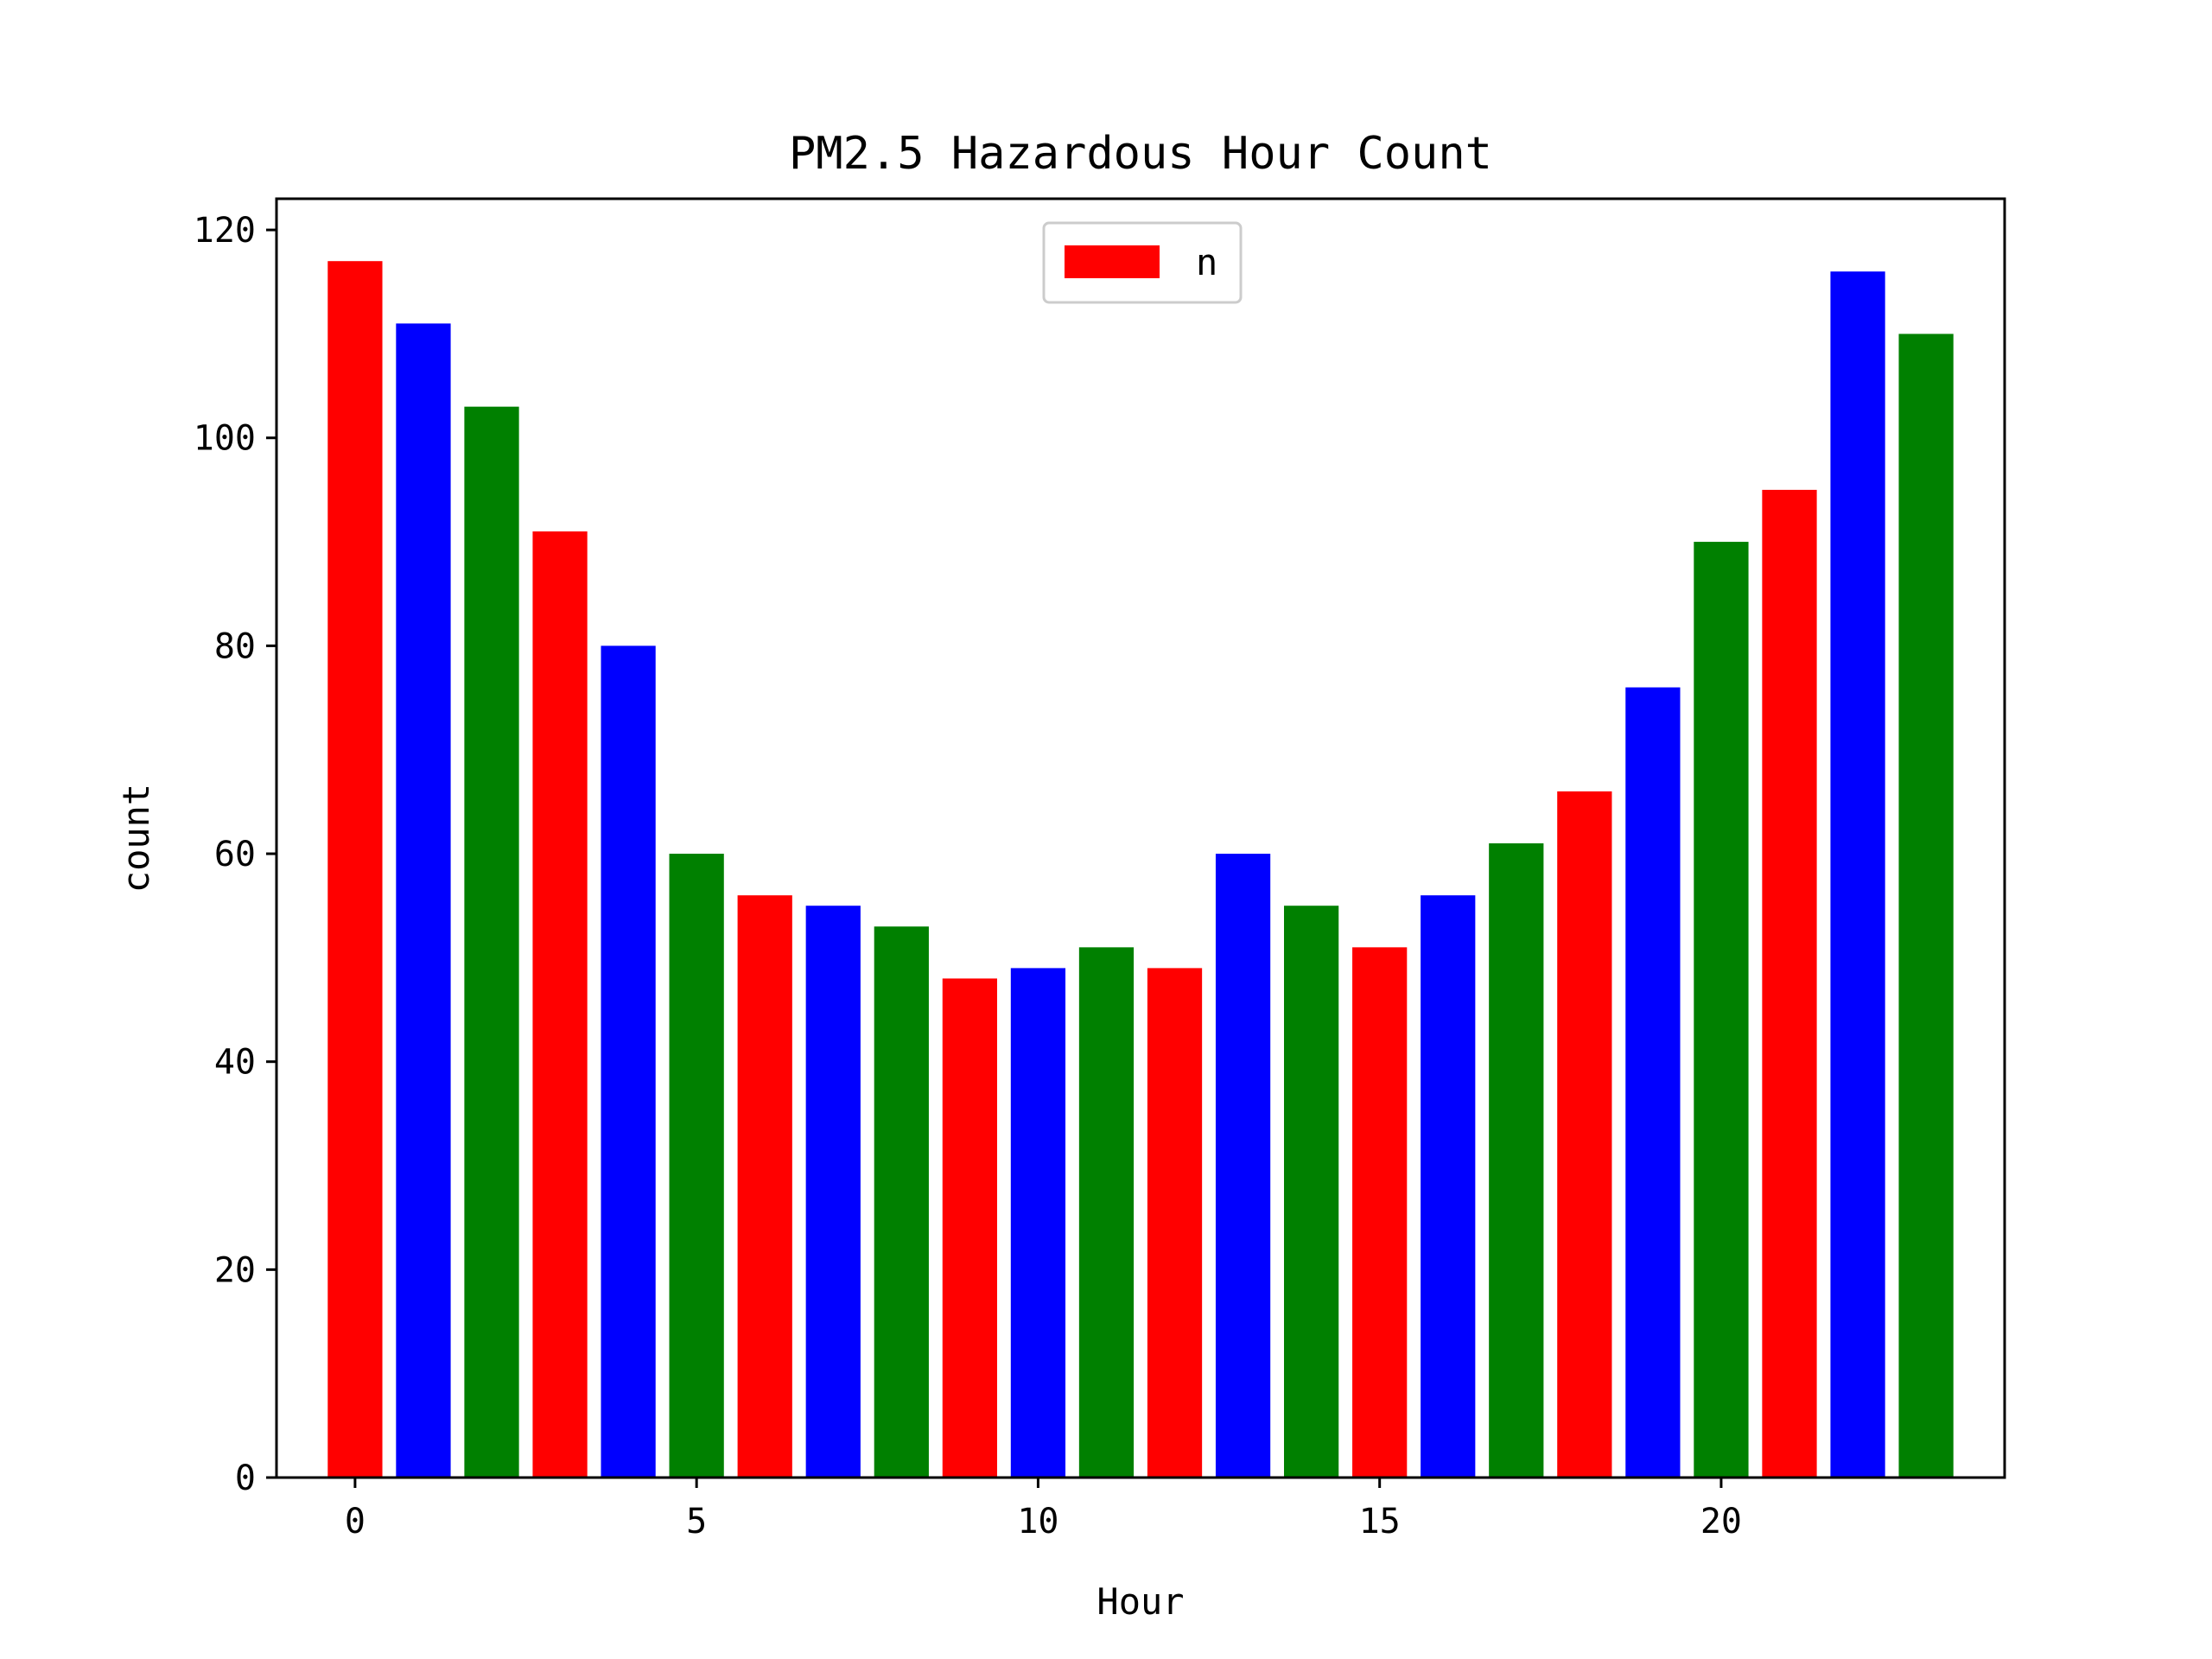 The width and height of the screenshot is (2212, 1659). I want to click on legend-label: n, so click(1206, 262).